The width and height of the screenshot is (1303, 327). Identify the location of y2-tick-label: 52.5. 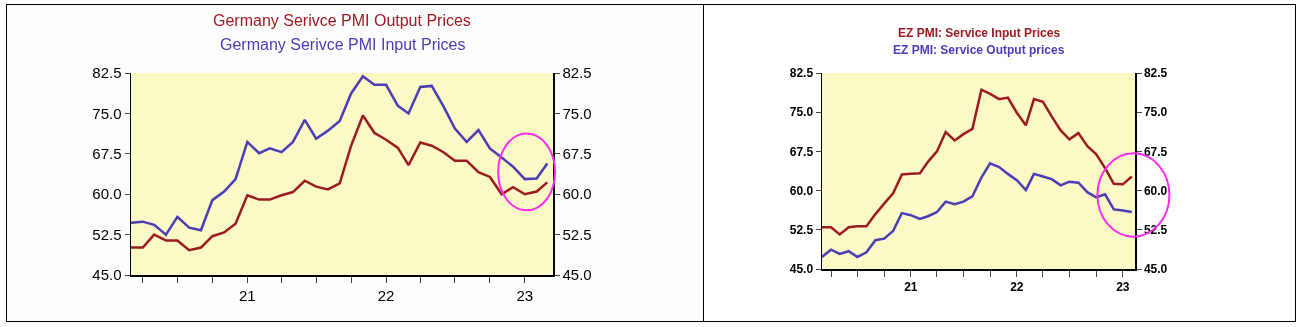
(577, 234).